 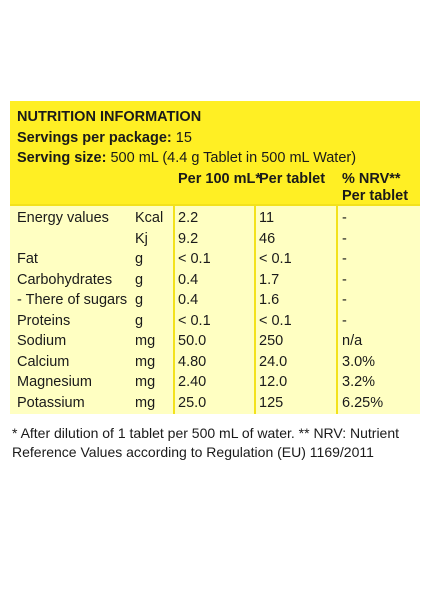 I want to click on servings-per-package: Servings per package: 15, so click(x=218, y=138).